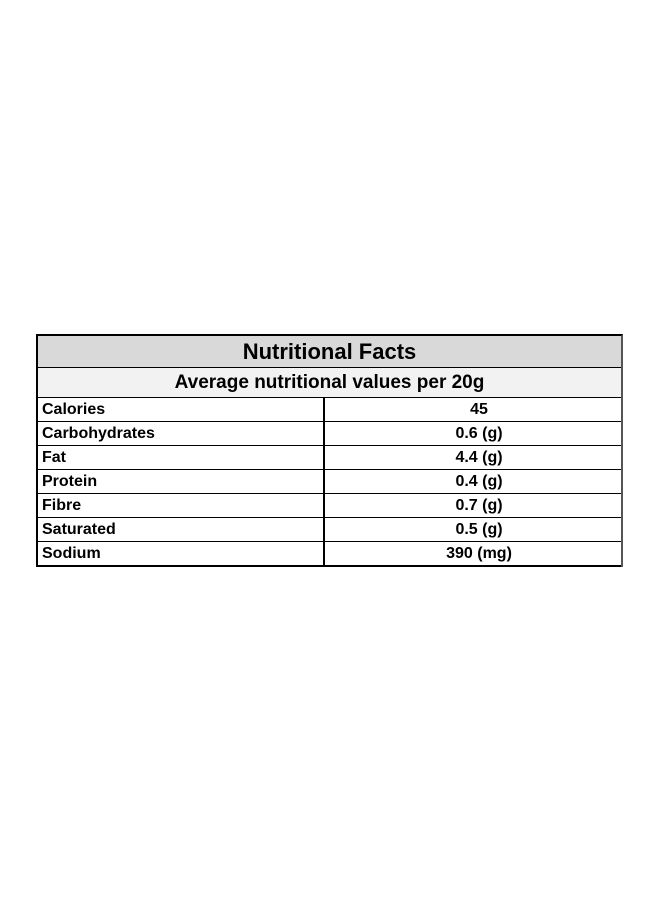 This screenshot has height=900, width=660. What do you see at coordinates (472, 529) in the screenshot?
I see `nutrient-amount: 0.5 (g)` at bounding box center [472, 529].